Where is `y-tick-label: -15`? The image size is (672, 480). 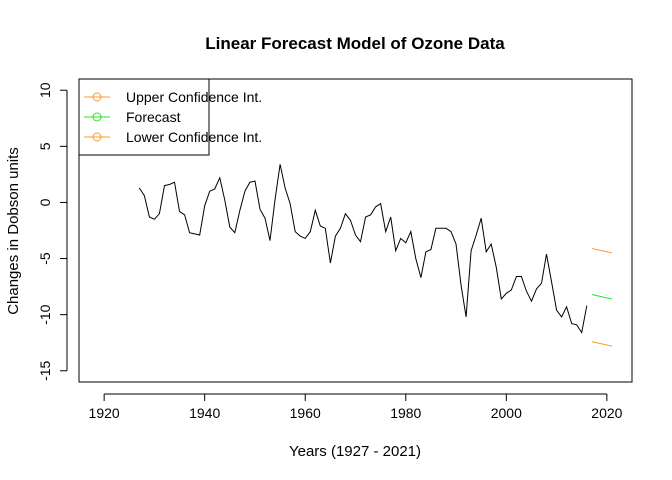 y-tick-label: -15 is located at coordinates (45, 370).